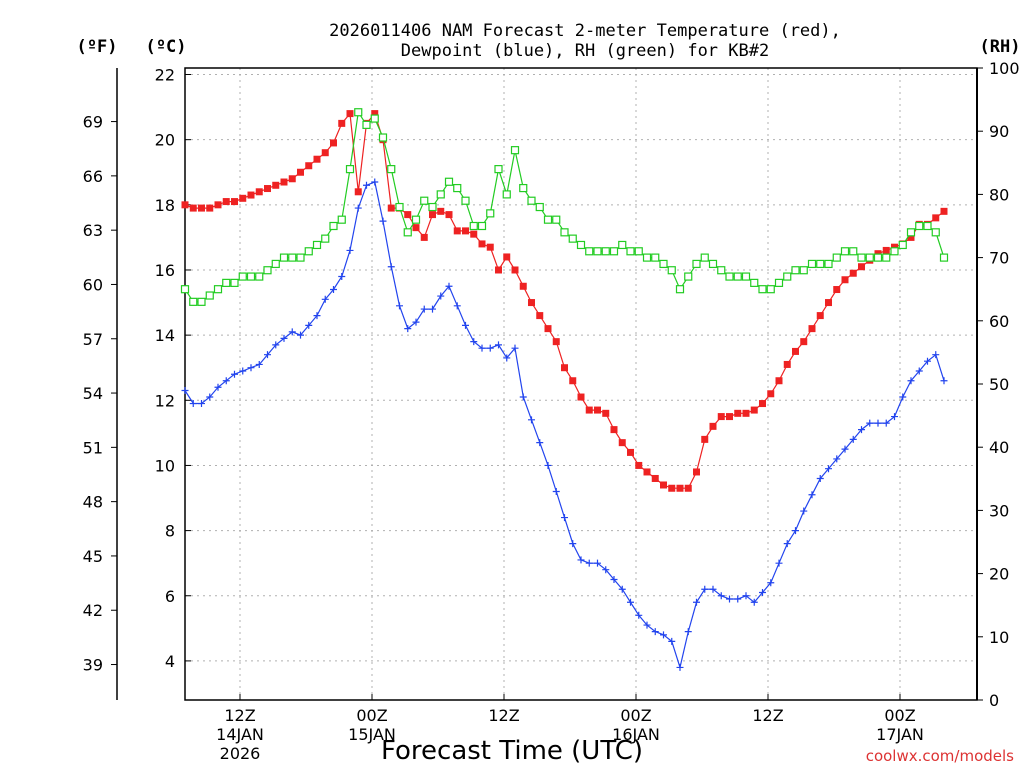 The height and width of the screenshot is (768, 1024). What do you see at coordinates (165, 205) in the screenshot?
I see `celsius-tick-label: 18` at bounding box center [165, 205].